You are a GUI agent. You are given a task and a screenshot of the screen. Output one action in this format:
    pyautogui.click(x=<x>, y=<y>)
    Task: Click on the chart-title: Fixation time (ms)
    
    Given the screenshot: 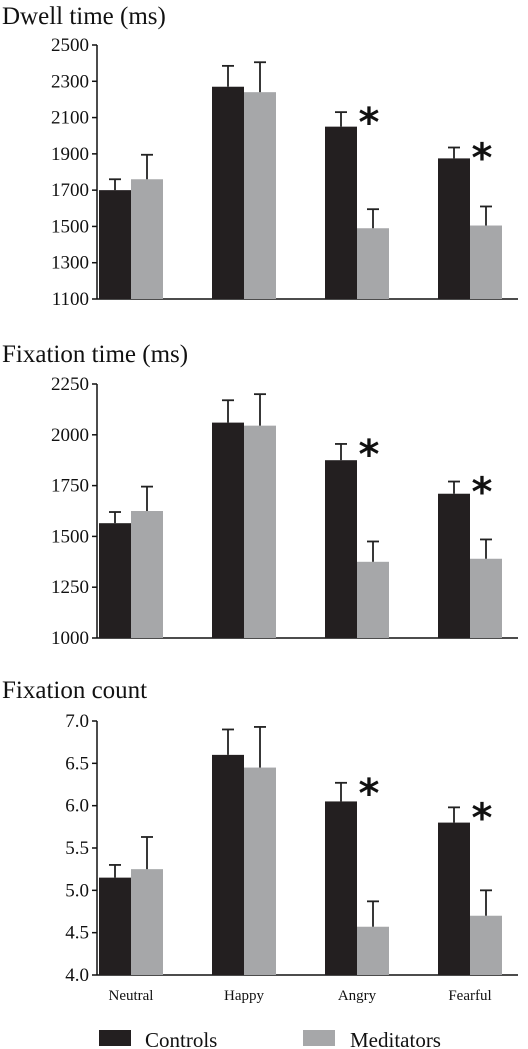 What is the action you would take?
    pyautogui.click(x=95, y=354)
    